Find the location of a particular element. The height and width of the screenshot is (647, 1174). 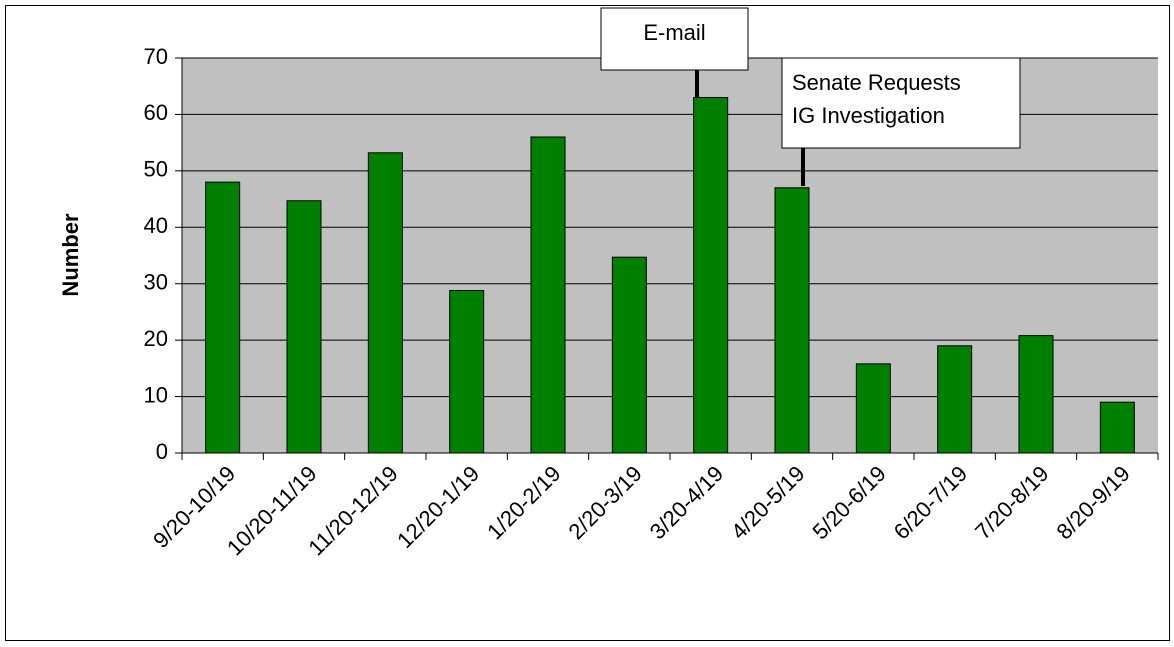

annotation-text: Senate Requests is located at coordinates (876, 82).